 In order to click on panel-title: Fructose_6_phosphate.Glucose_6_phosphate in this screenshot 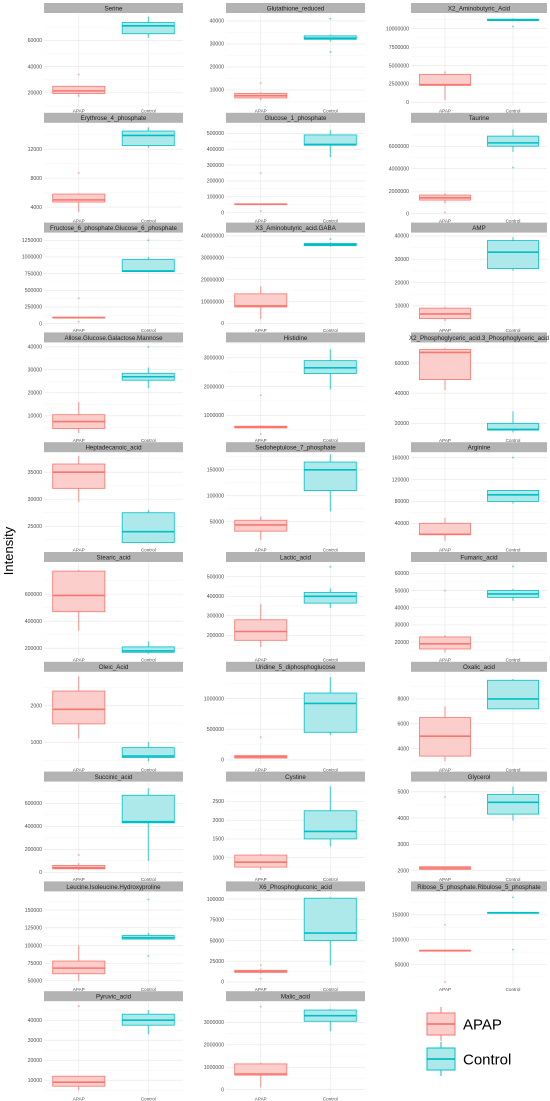, I will do `click(113, 228)`.